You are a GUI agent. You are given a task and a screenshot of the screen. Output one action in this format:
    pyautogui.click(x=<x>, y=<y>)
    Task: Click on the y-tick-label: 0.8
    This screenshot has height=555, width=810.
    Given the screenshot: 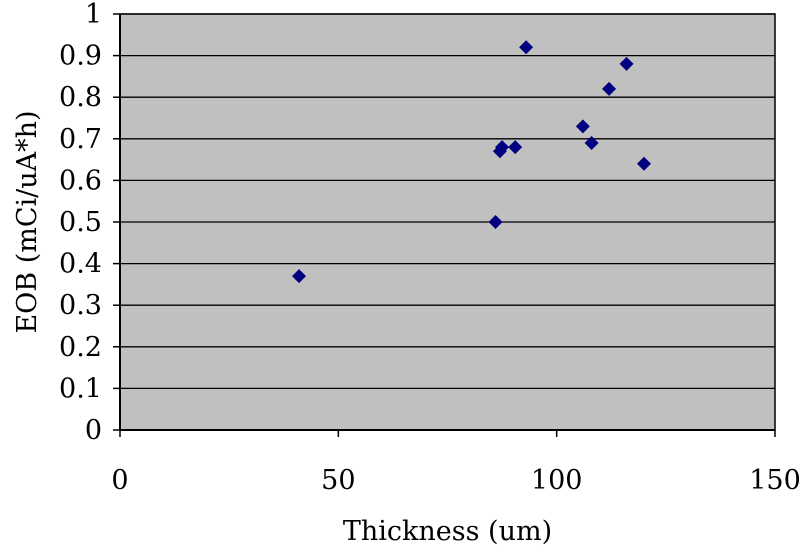 What is the action you would take?
    pyautogui.click(x=80, y=97)
    